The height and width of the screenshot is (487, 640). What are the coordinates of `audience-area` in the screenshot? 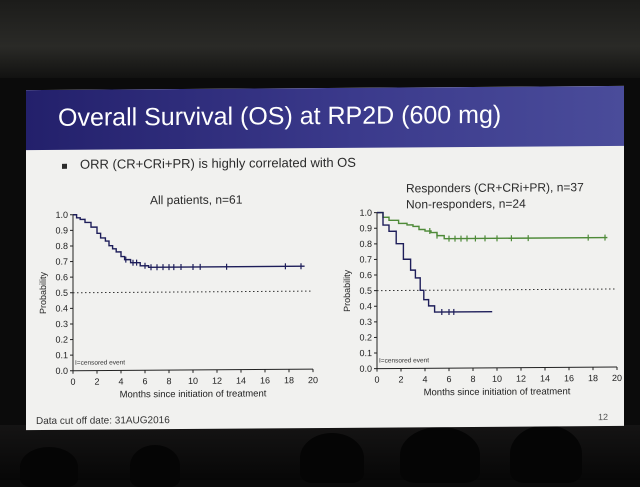 It's located at (320, 452).